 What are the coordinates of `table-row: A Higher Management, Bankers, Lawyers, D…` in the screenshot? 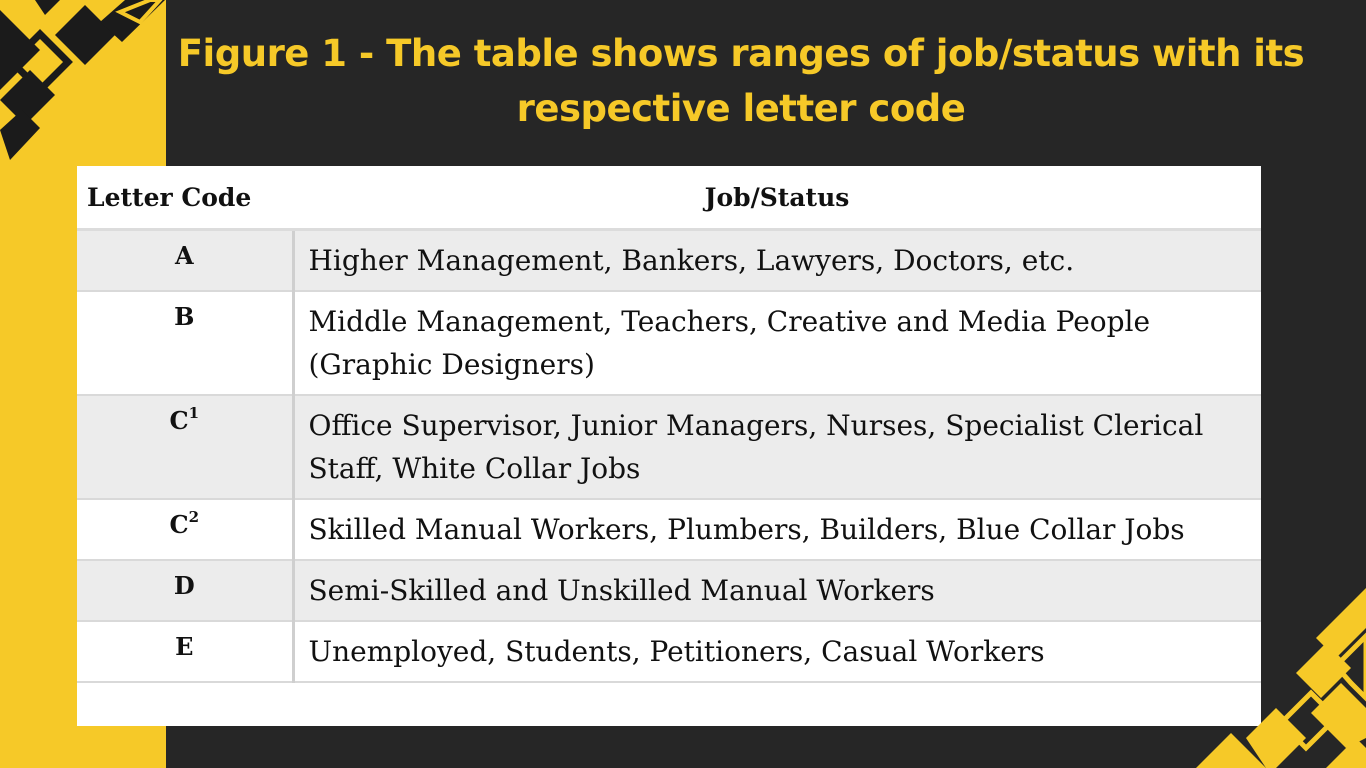 It's located at (669, 260).